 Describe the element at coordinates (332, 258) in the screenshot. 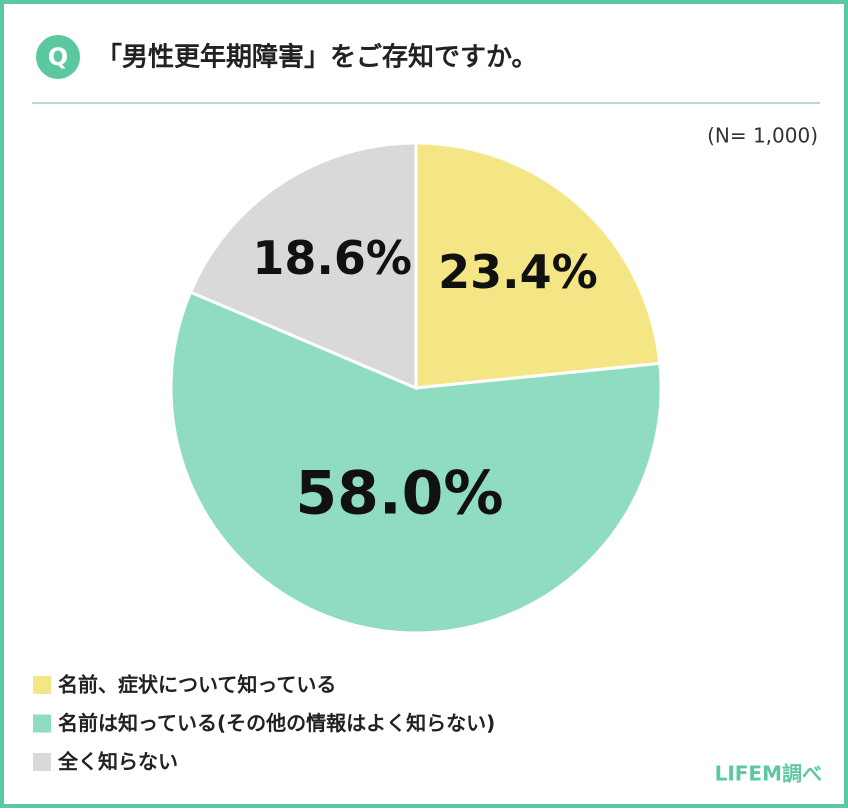

I see `value-label: 18.6%` at that location.